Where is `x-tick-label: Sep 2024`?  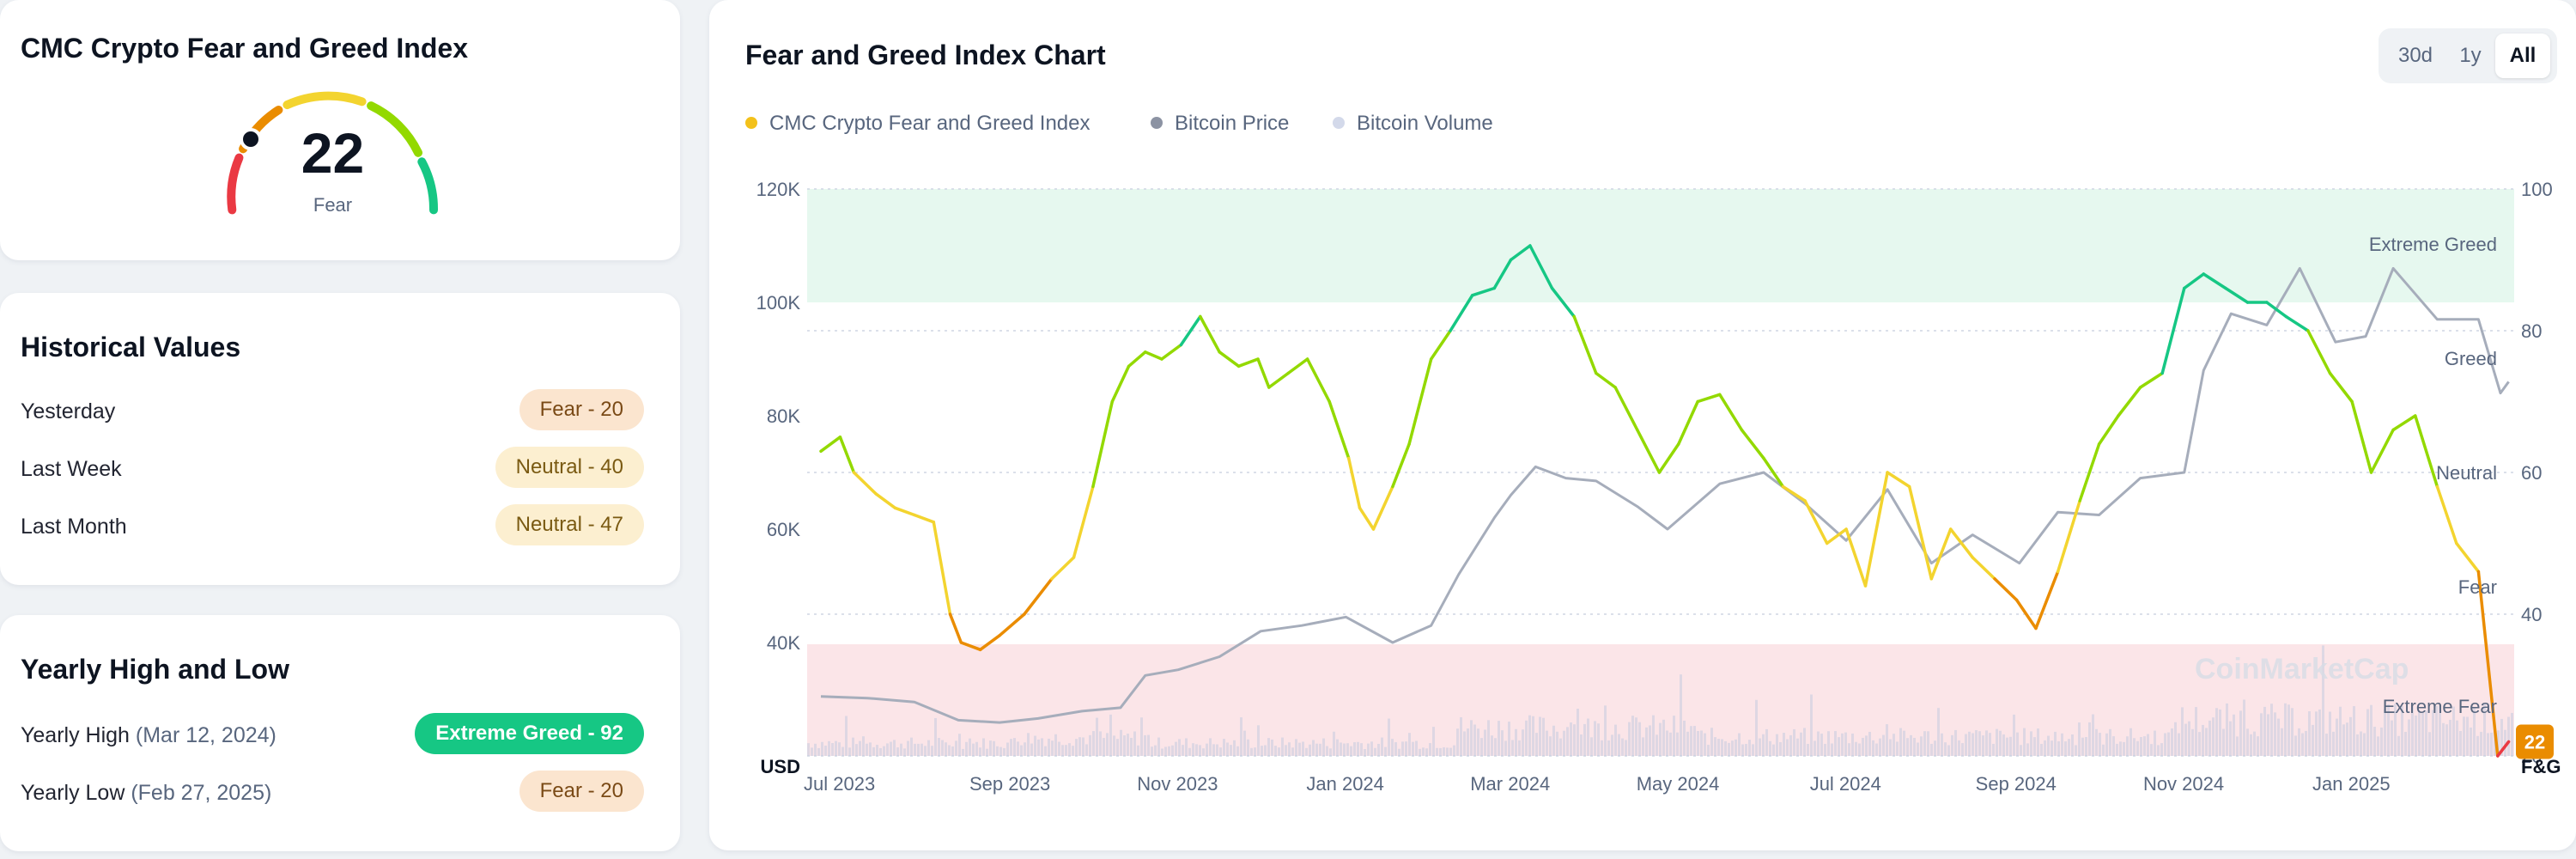
x-tick-label: Sep 2024 is located at coordinates (2017, 784).